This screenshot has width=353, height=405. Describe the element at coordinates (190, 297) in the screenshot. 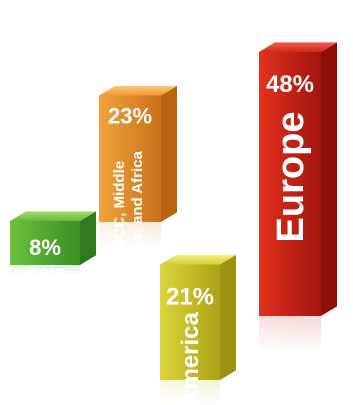

I see `value-label-america: 21%` at that location.